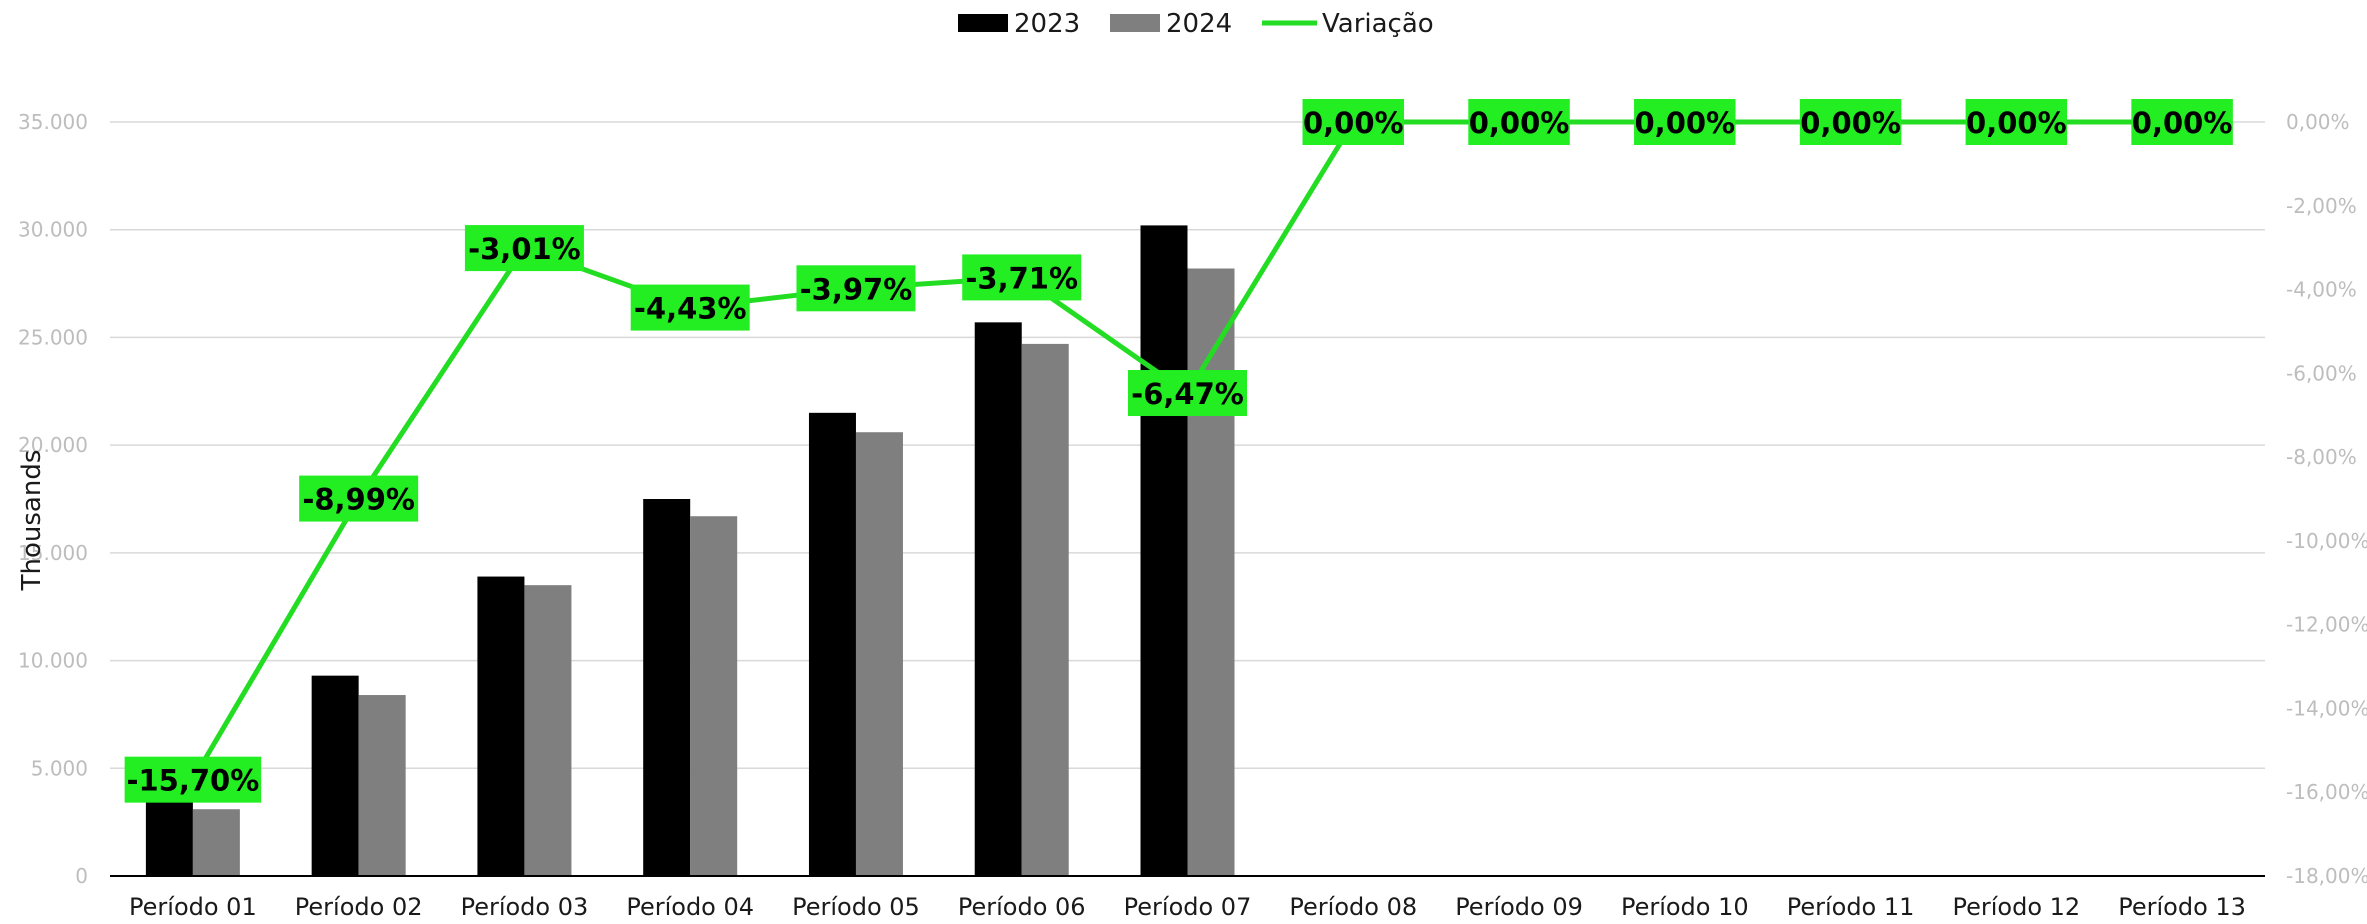  What do you see at coordinates (525, 906) in the screenshot?
I see `x-tick-label: Período 03` at bounding box center [525, 906].